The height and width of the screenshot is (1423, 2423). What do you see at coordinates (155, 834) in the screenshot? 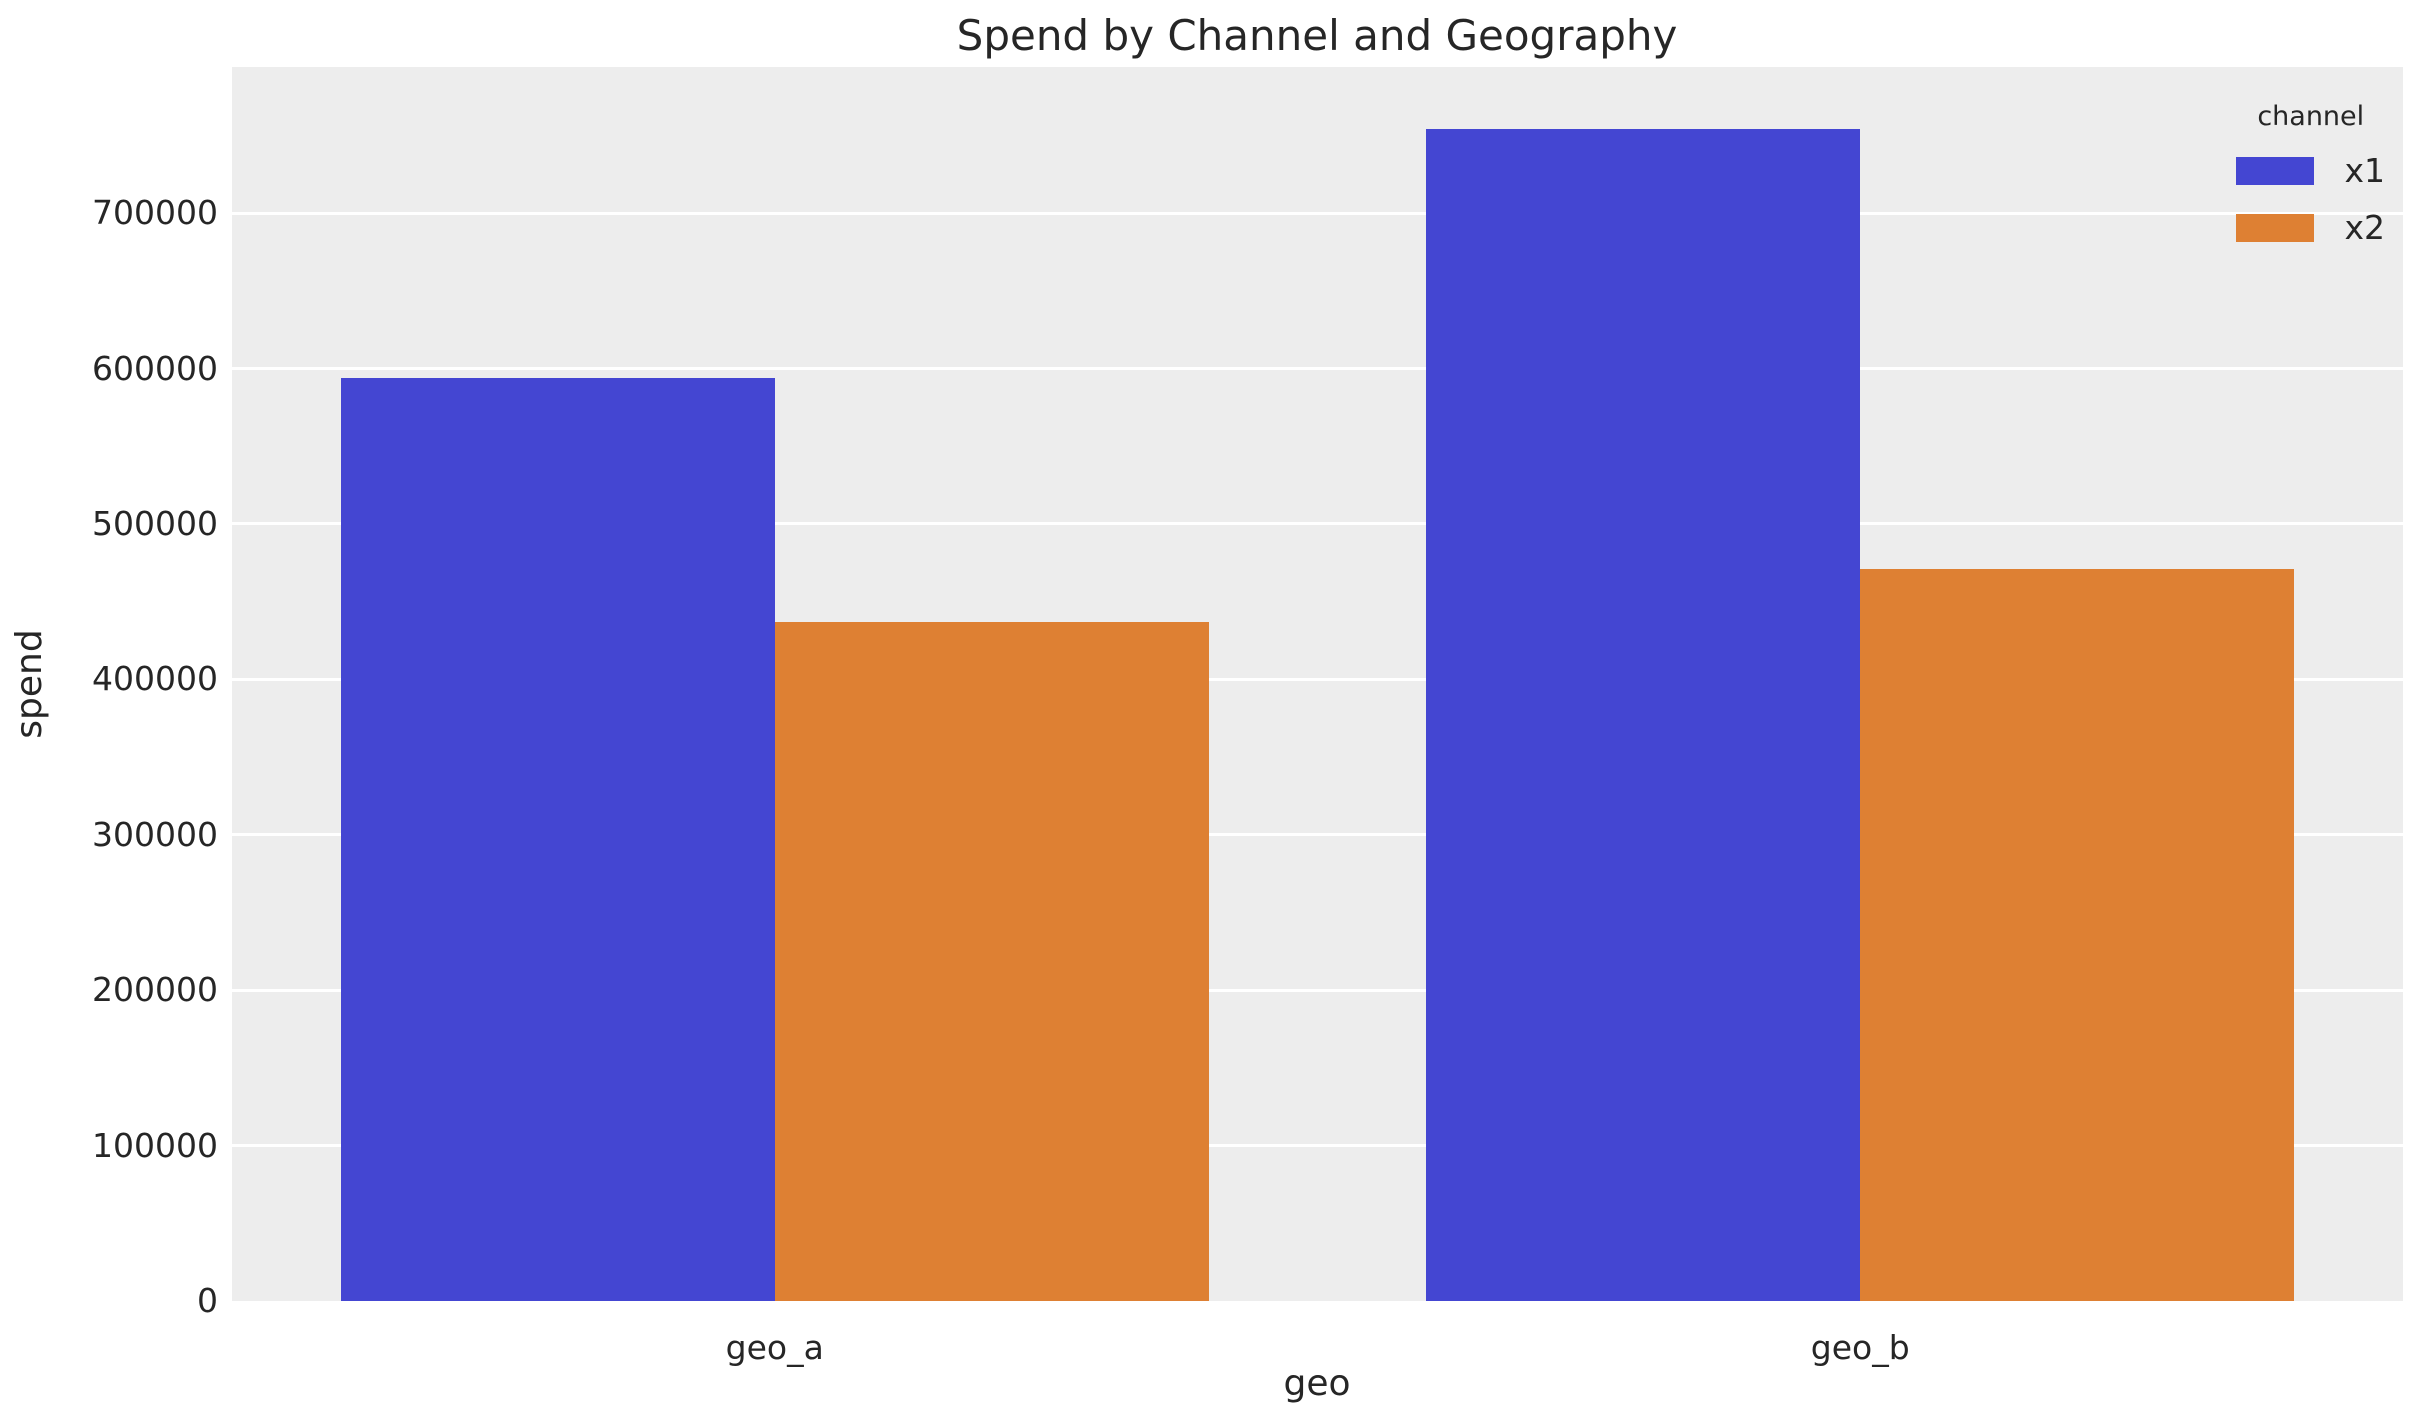
I see `y-tick-label-300000: 300000` at bounding box center [155, 834].